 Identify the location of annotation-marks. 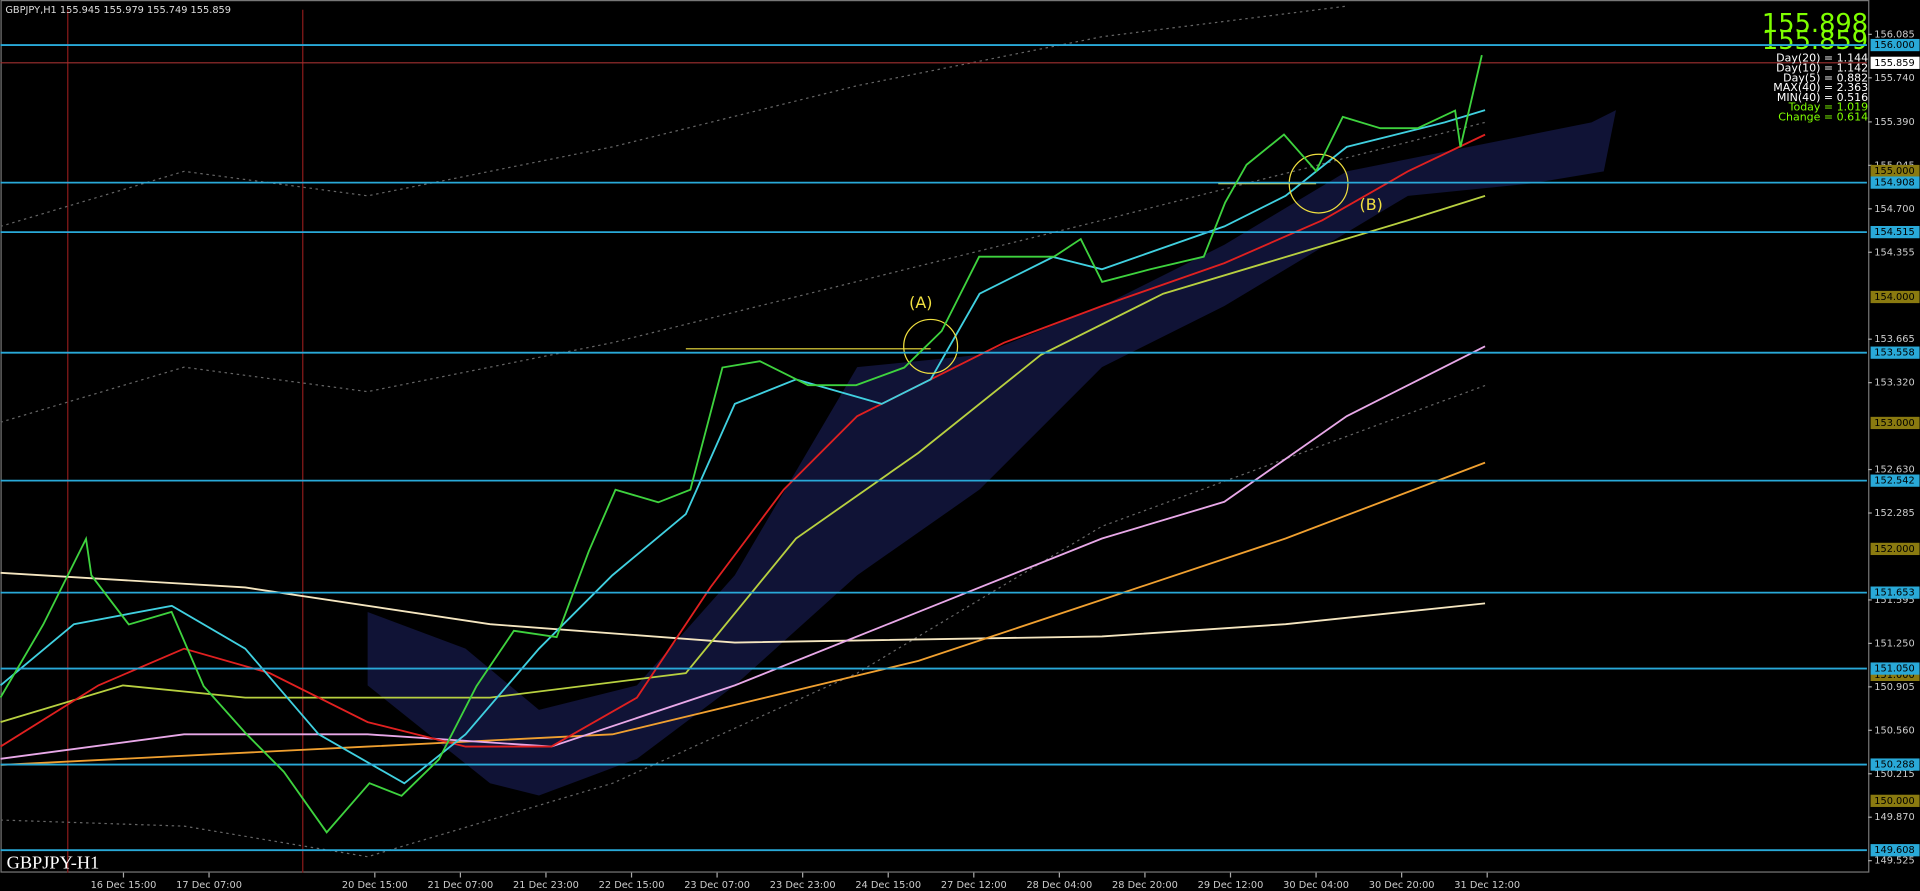
(1017, 263).